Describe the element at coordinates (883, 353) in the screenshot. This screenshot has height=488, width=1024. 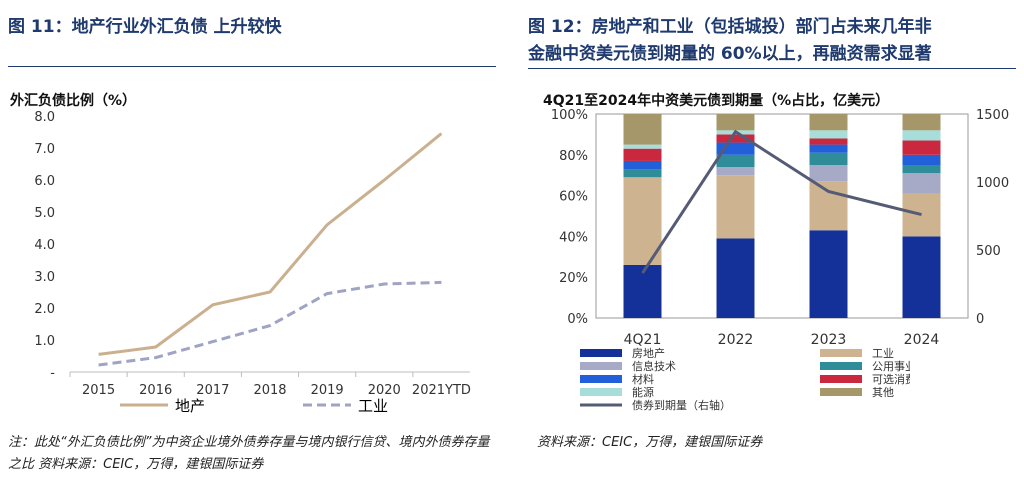
I see `legend-label: 工业` at that location.